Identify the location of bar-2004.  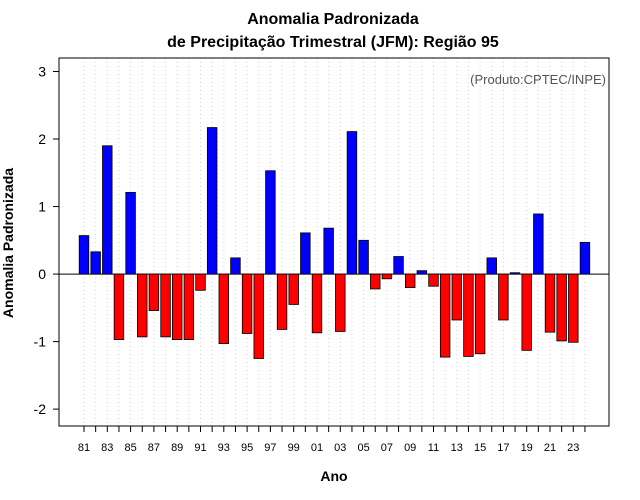
(352, 203).